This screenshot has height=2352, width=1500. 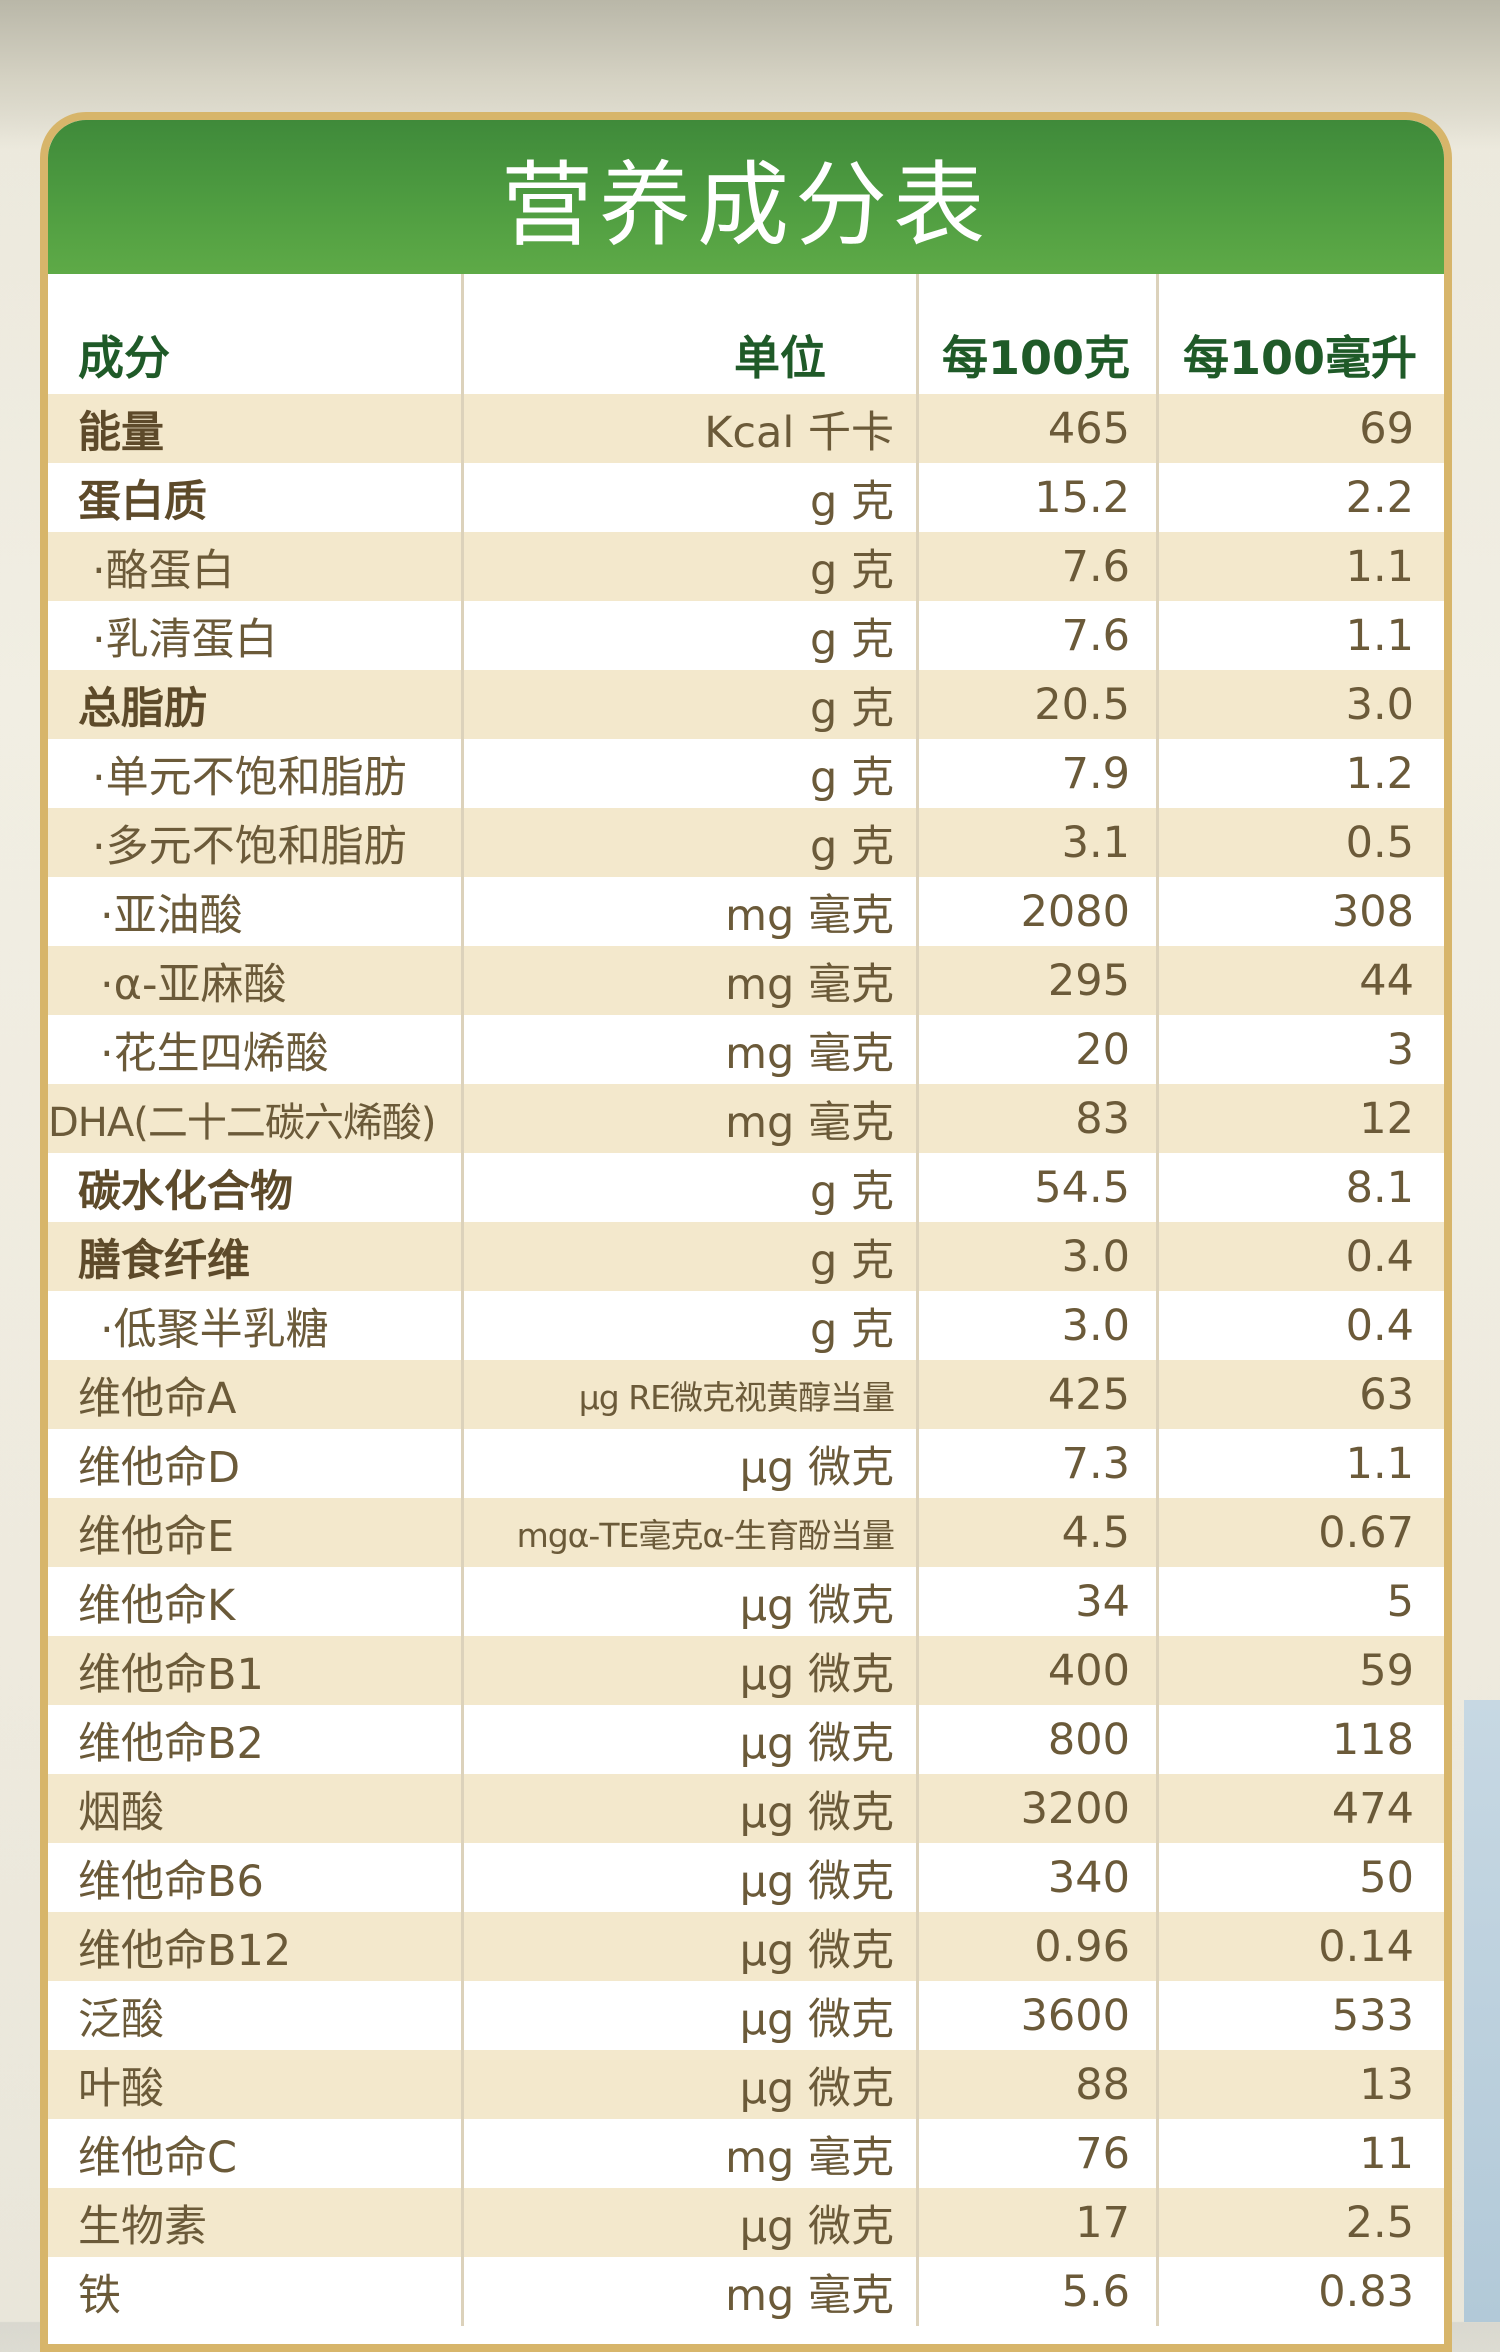 What do you see at coordinates (746, 2015) in the screenshot?
I see `table-row: 泛酸 µg 微克 3600 533` at bounding box center [746, 2015].